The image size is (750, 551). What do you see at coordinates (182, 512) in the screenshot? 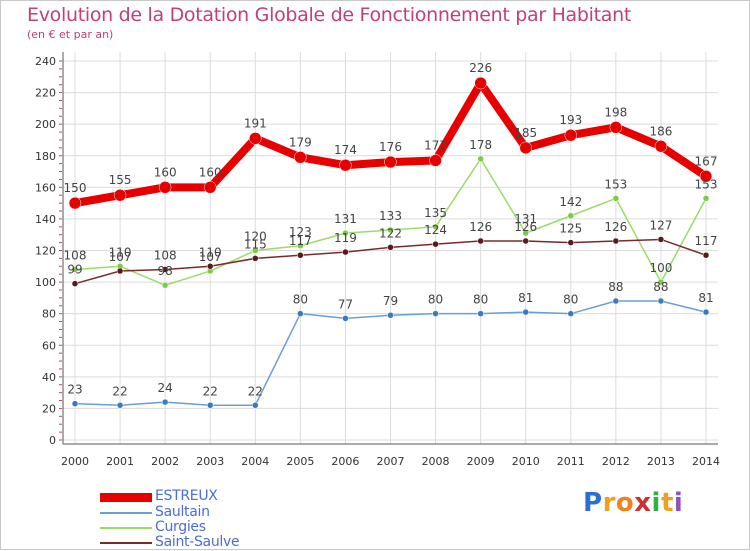
I see `legend-label: Saultain` at bounding box center [182, 512].